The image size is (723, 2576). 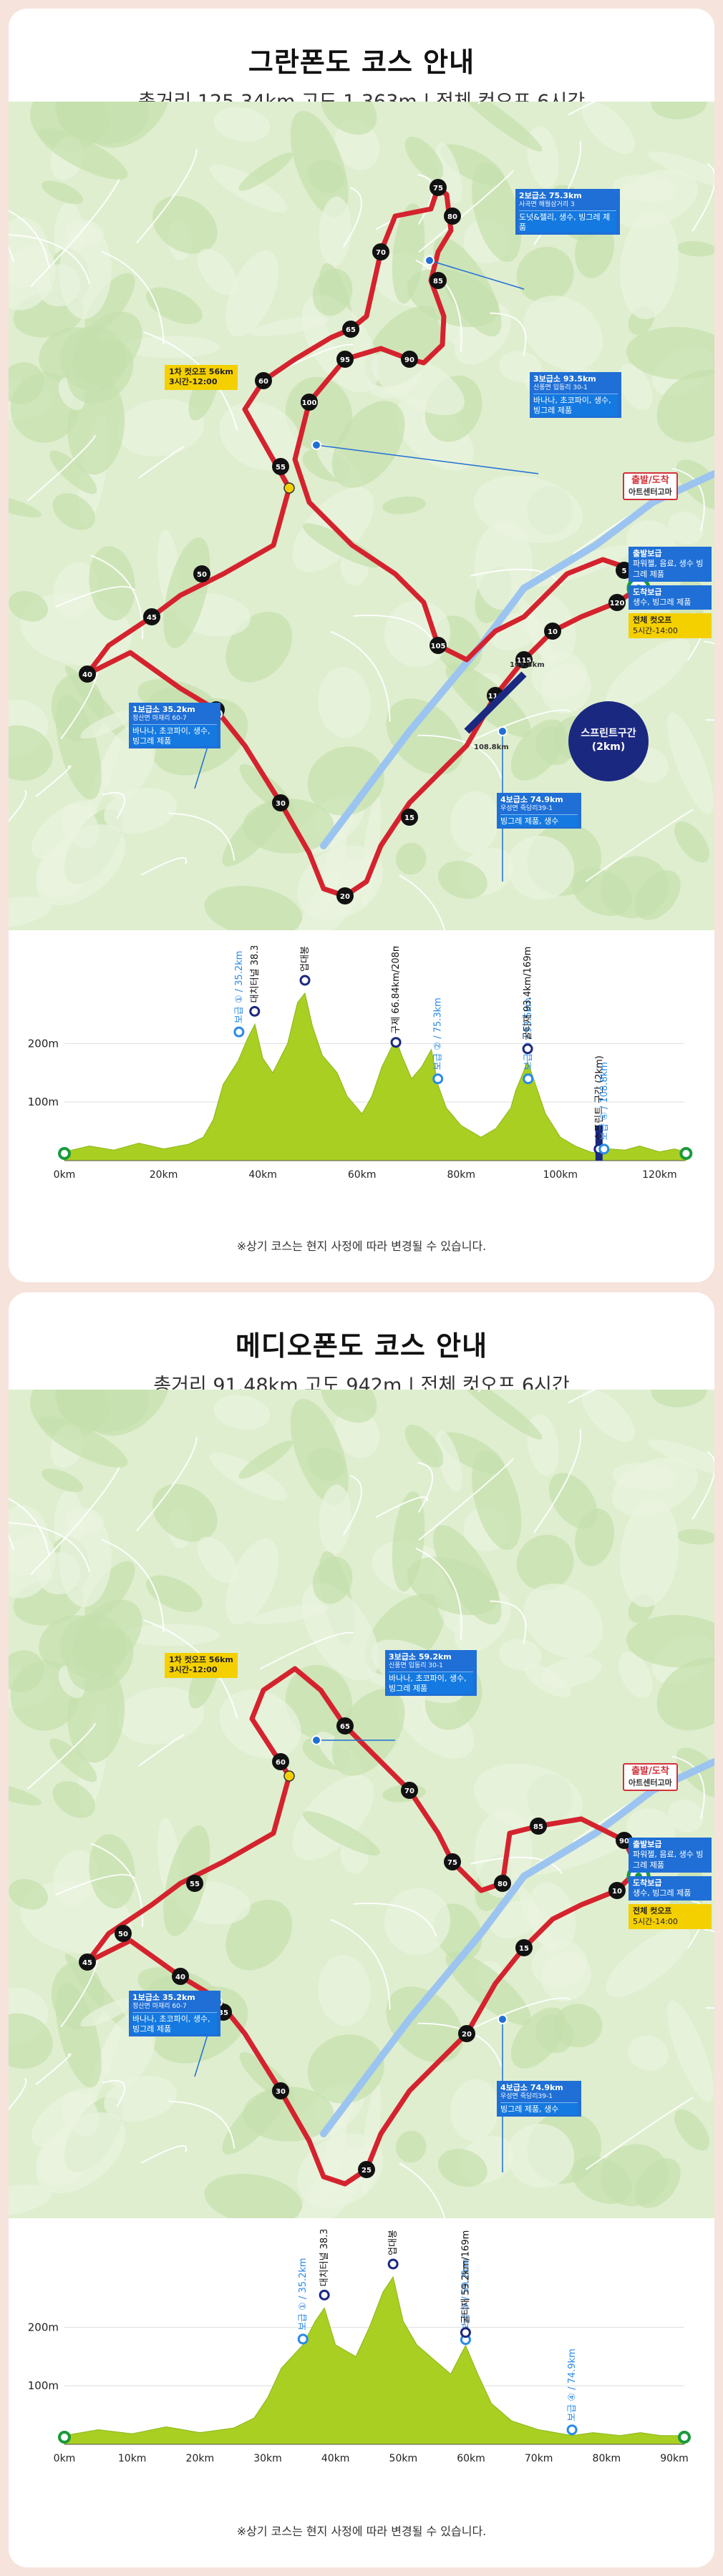 What do you see at coordinates (670, 626) in the screenshot?
I see `side-total-cutoff: 전체 컷오프 5시간-14:00` at bounding box center [670, 626].